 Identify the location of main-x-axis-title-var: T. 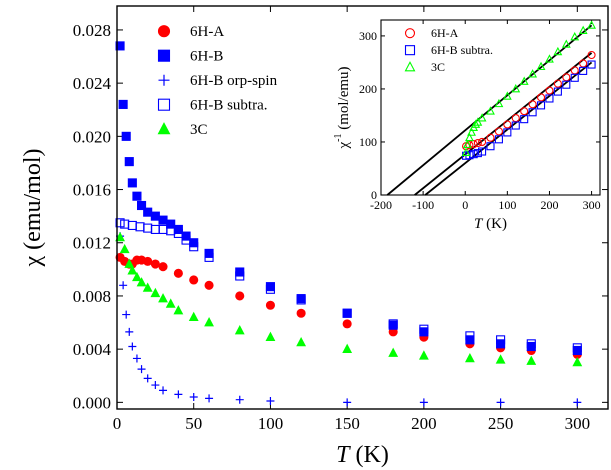
(343, 455).